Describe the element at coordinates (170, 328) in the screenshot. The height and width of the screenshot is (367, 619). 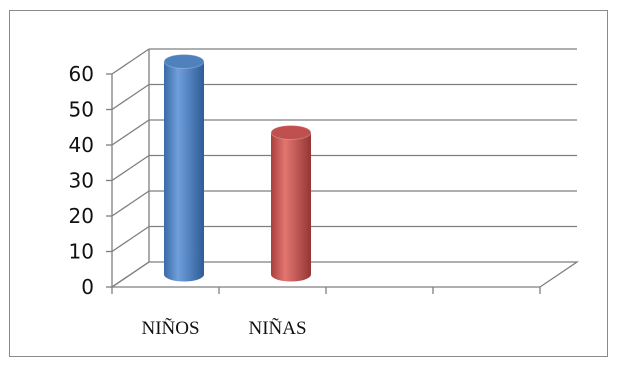
I see `x-category-label-niños: NIÑOS` at that location.